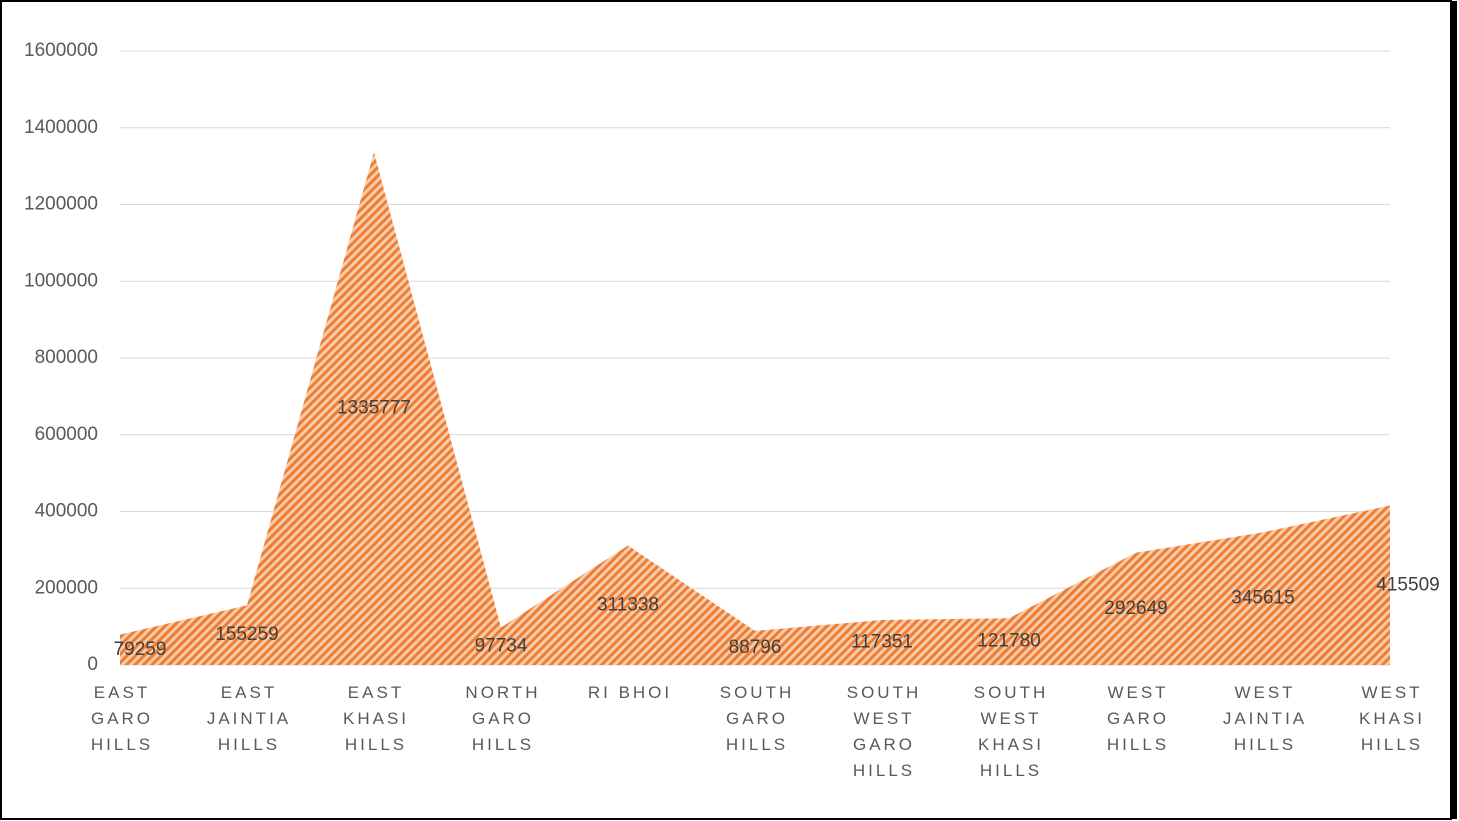 The image size is (1459, 821). What do you see at coordinates (66, 357) in the screenshot?
I see `y-tick-label: 800000` at bounding box center [66, 357].